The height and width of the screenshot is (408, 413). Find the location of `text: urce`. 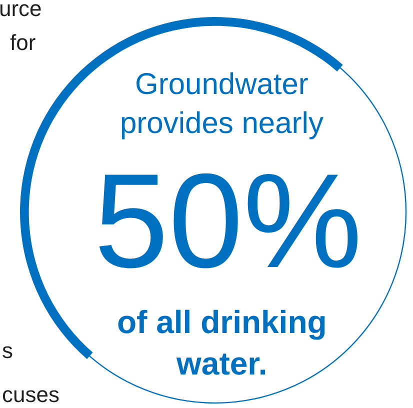

text: urce is located at coordinates (21, 10).